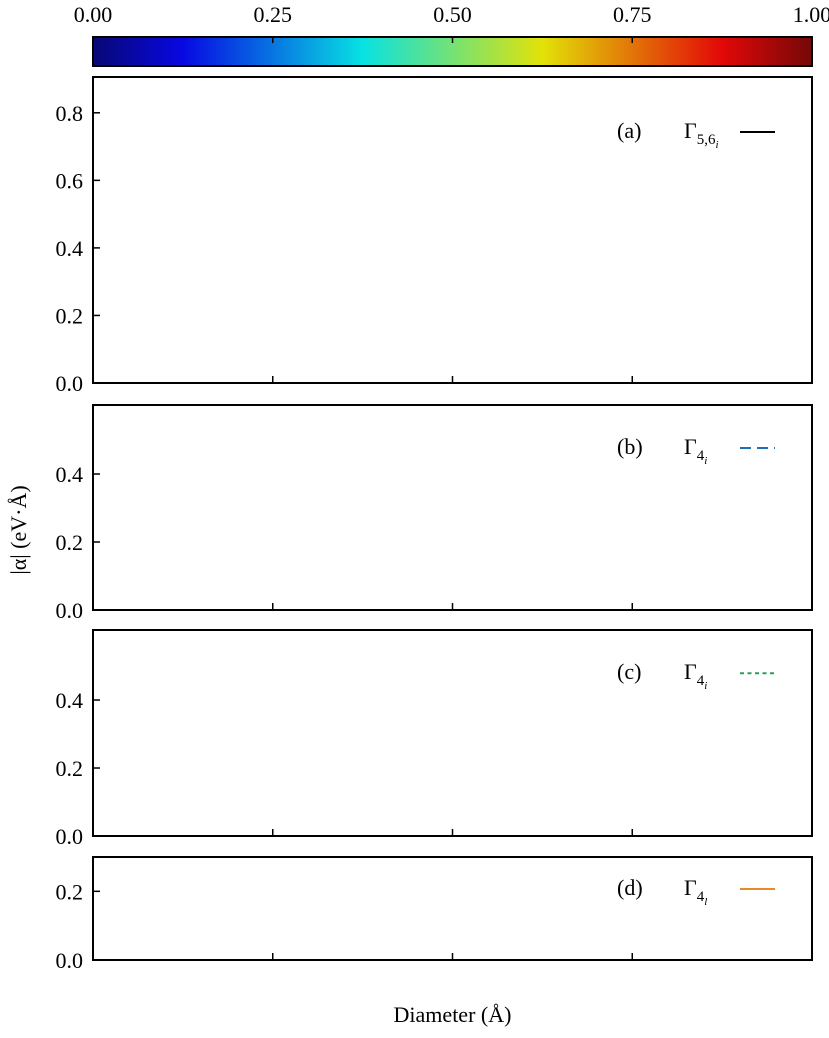 This screenshot has height=1038, width=829. Describe the element at coordinates (630, 887) in the screenshot. I see `panel-annotation: (d)` at that location.